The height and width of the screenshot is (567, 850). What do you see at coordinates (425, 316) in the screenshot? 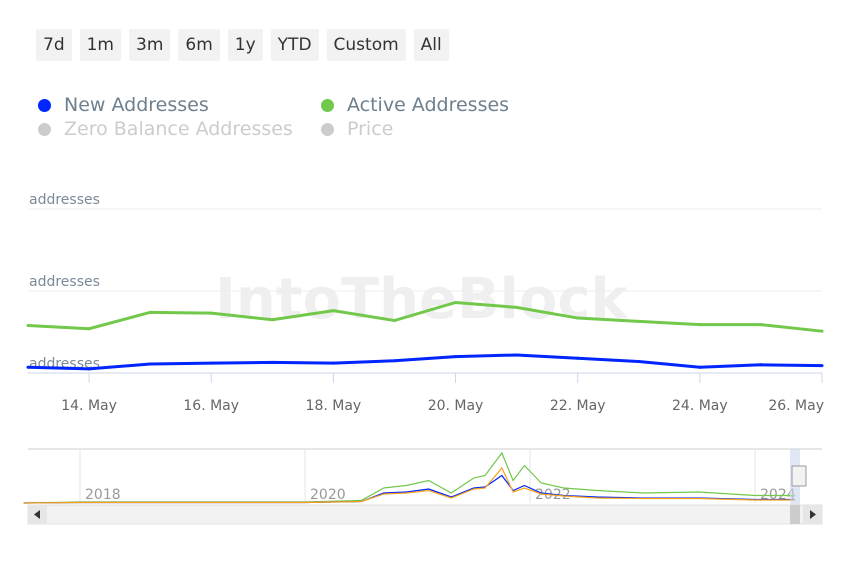
I see `series-line-active-addresses` at bounding box center [425, 316].